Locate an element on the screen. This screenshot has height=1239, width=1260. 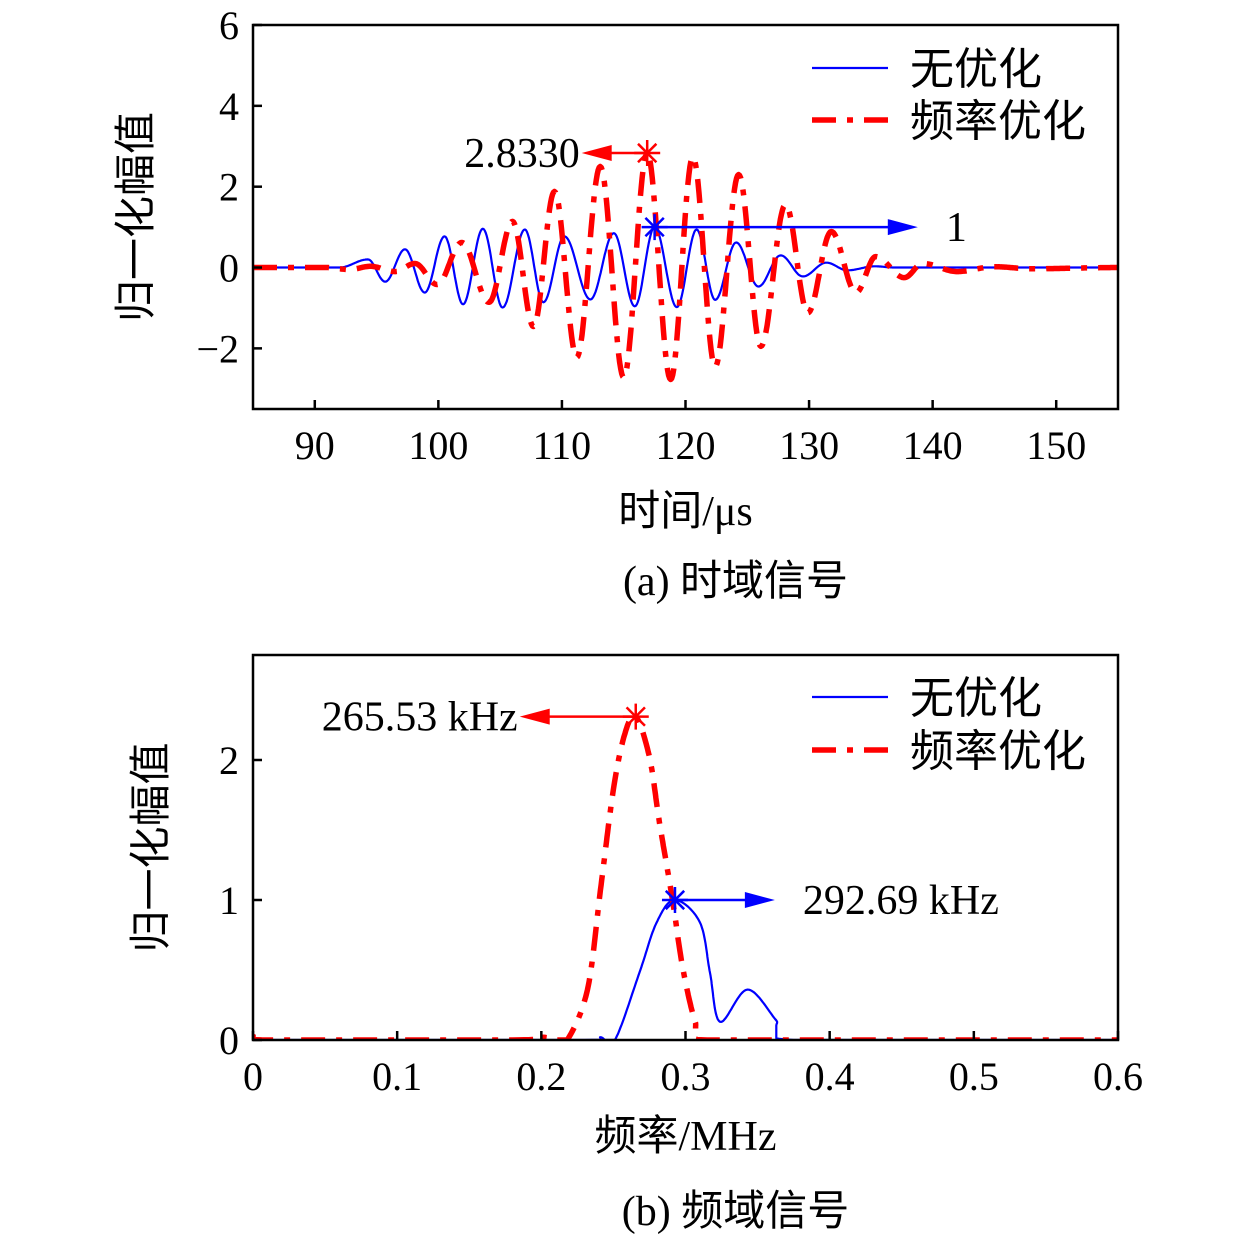
x-tick-label: 0.5 is located at coordinates (974, 1076).